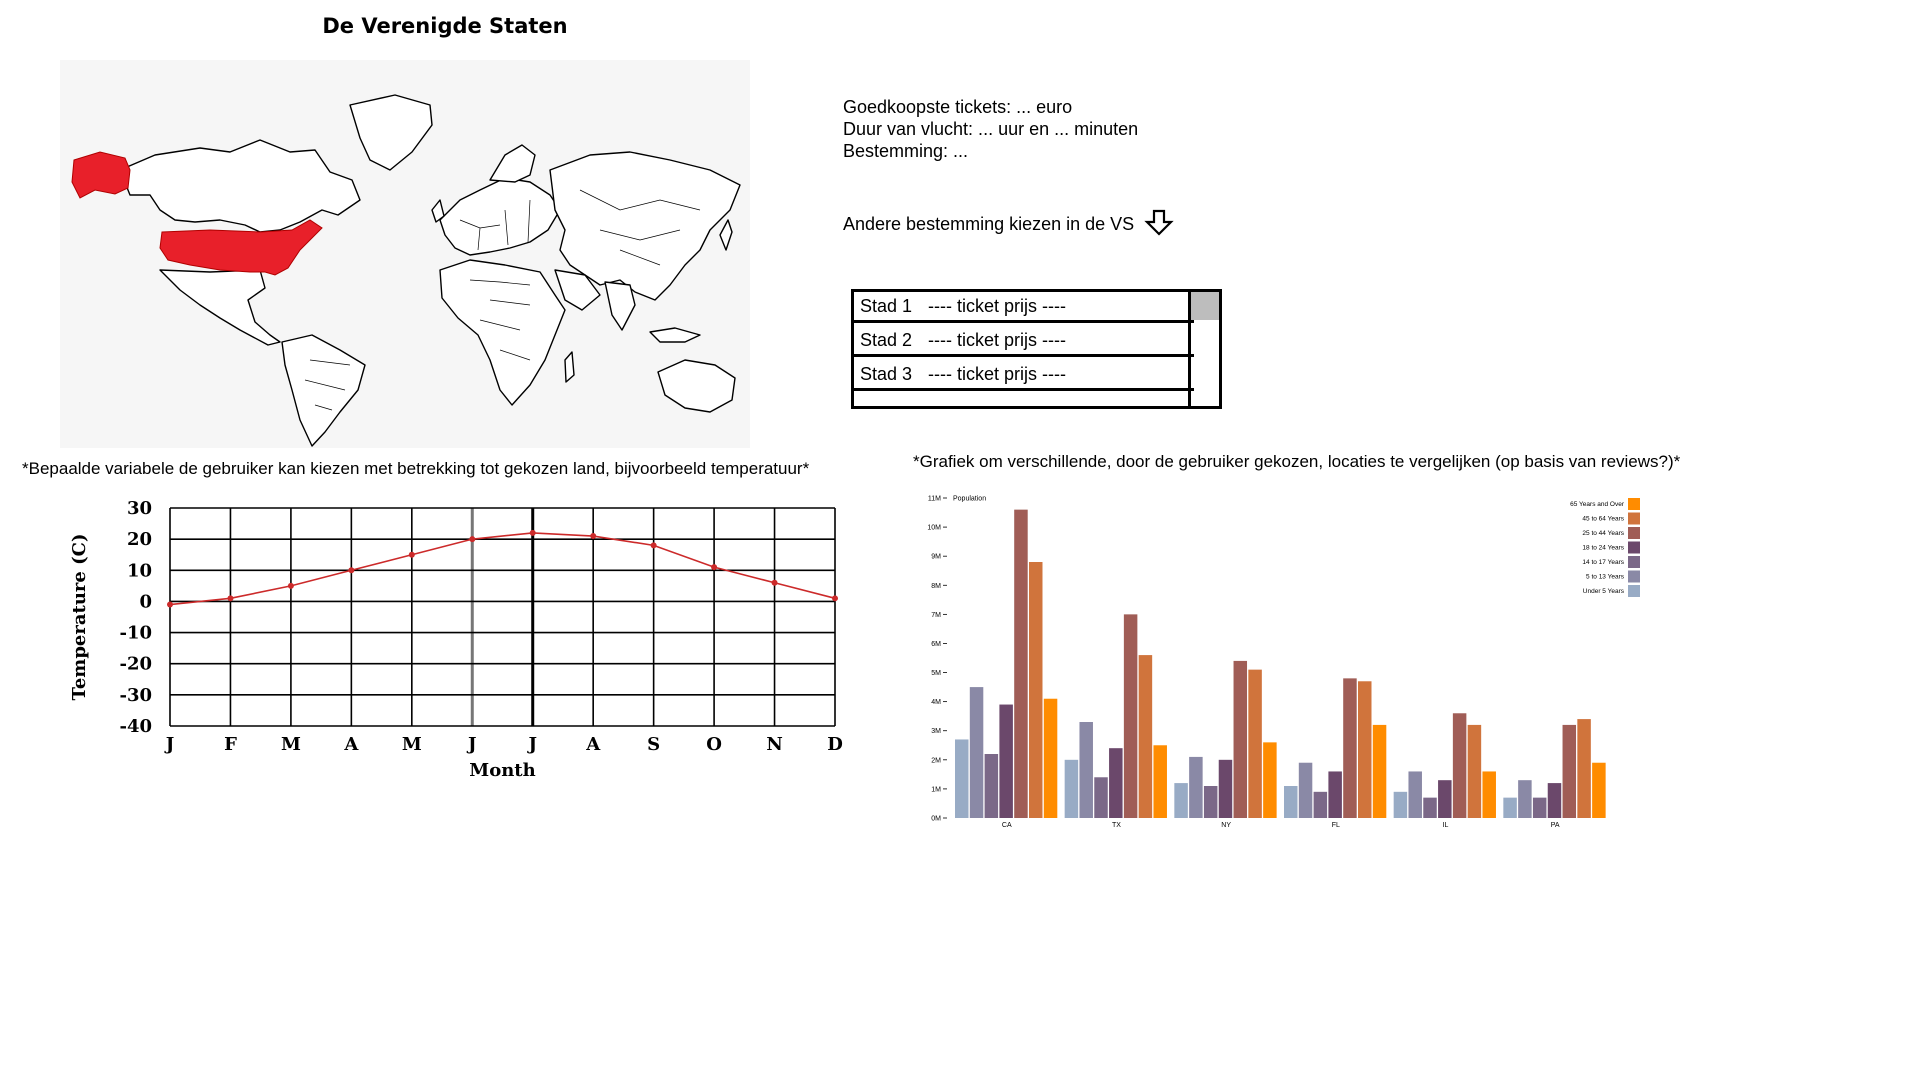  Describe the element at coordinates (502, 770) in the screenshot. I see `temp-xlabel: Month` at that location.